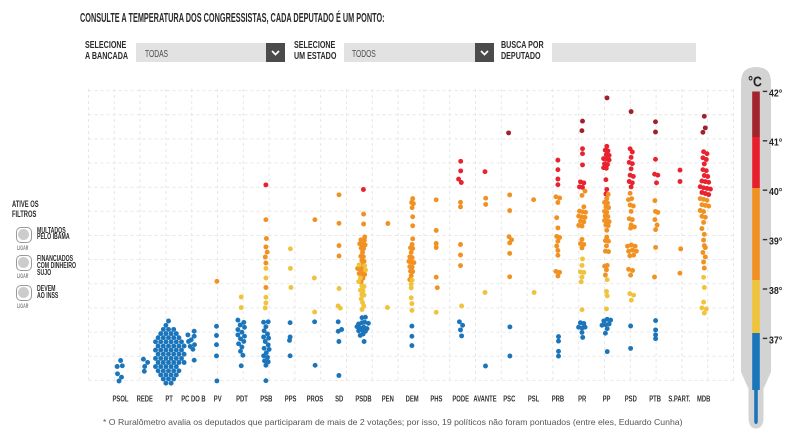  What do you see at coordinates (315, 398) in the screenshot?
I see `svg-text: PROS` at bounding box center [315, 398].